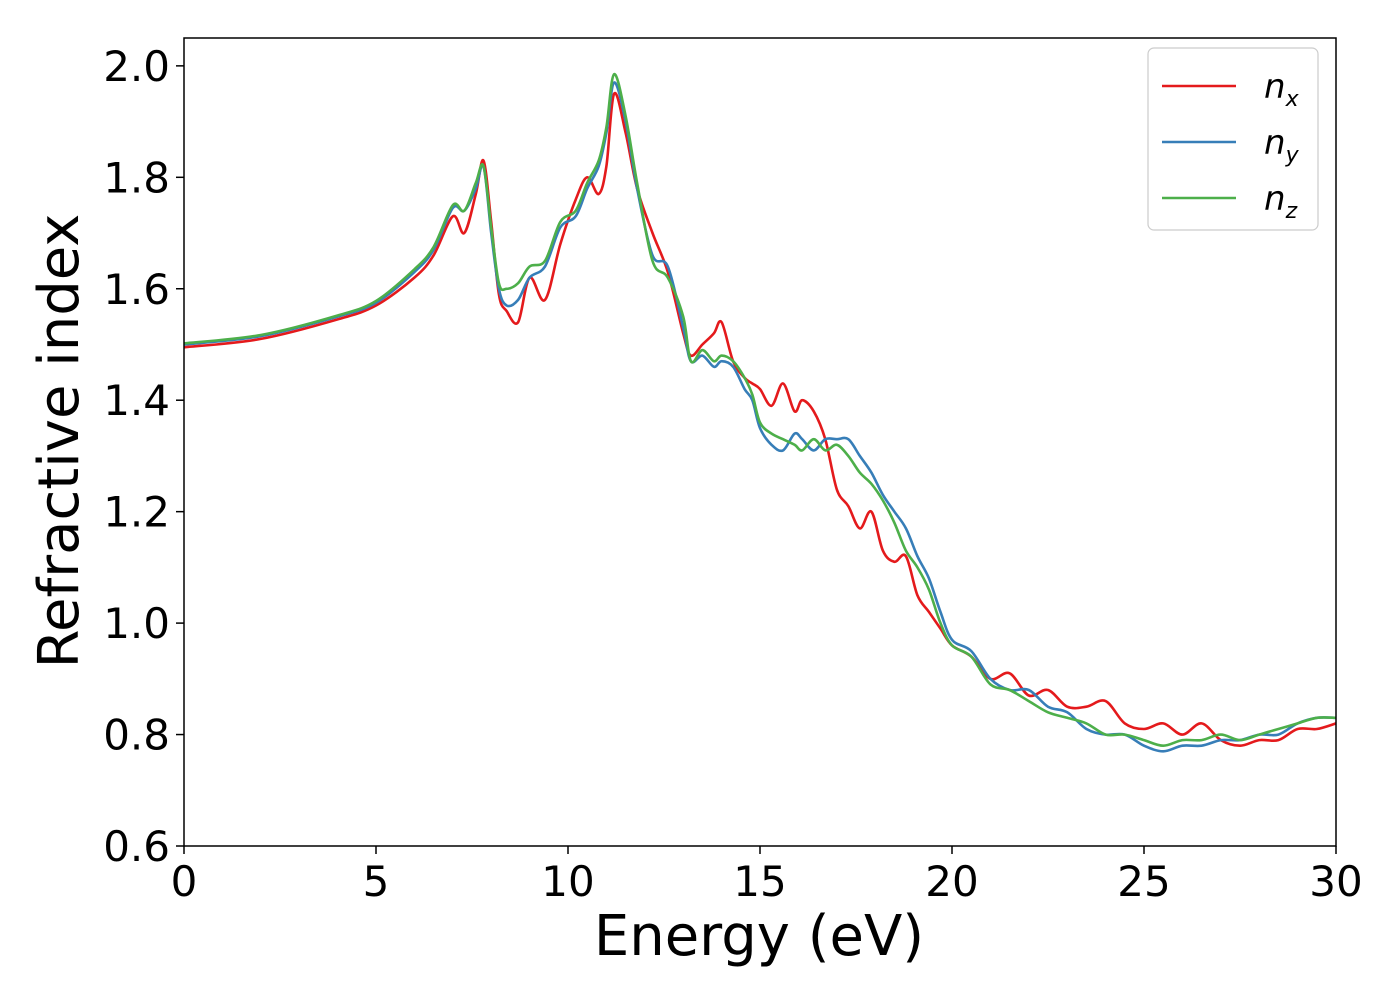  Describe the element at coordinates (1143, 881) in the screenshot. I see `x-tick-label: 25` at that location.